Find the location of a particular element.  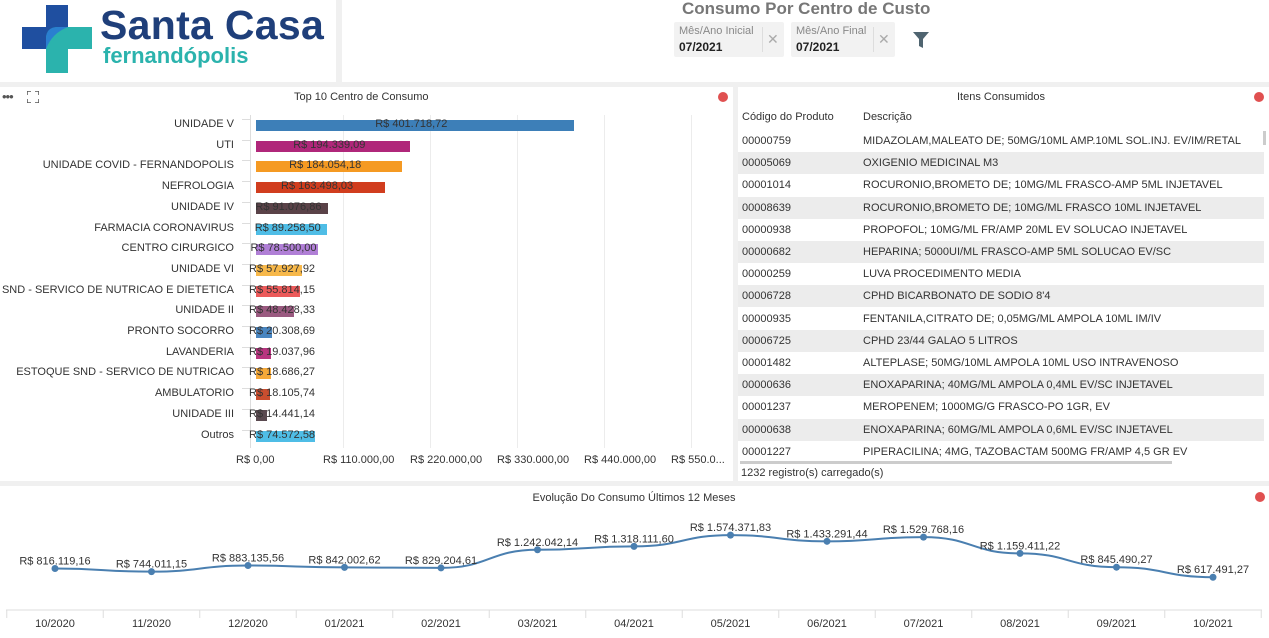

start-date-value: 07/2021 is located at coordinates (701, 47).